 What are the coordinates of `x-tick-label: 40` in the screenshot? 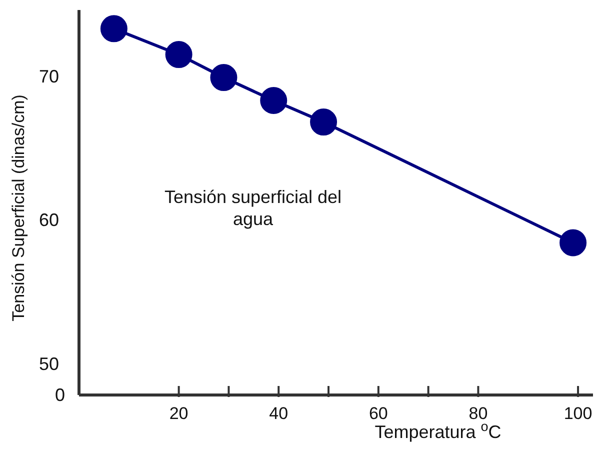 It's located at (278, 413).